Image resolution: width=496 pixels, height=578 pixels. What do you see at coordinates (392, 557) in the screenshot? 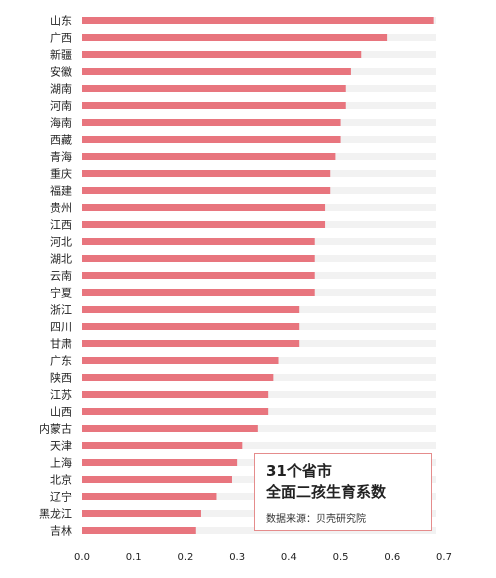
I see `x-tick-label: 0.6` at bounding box center [392, 557].